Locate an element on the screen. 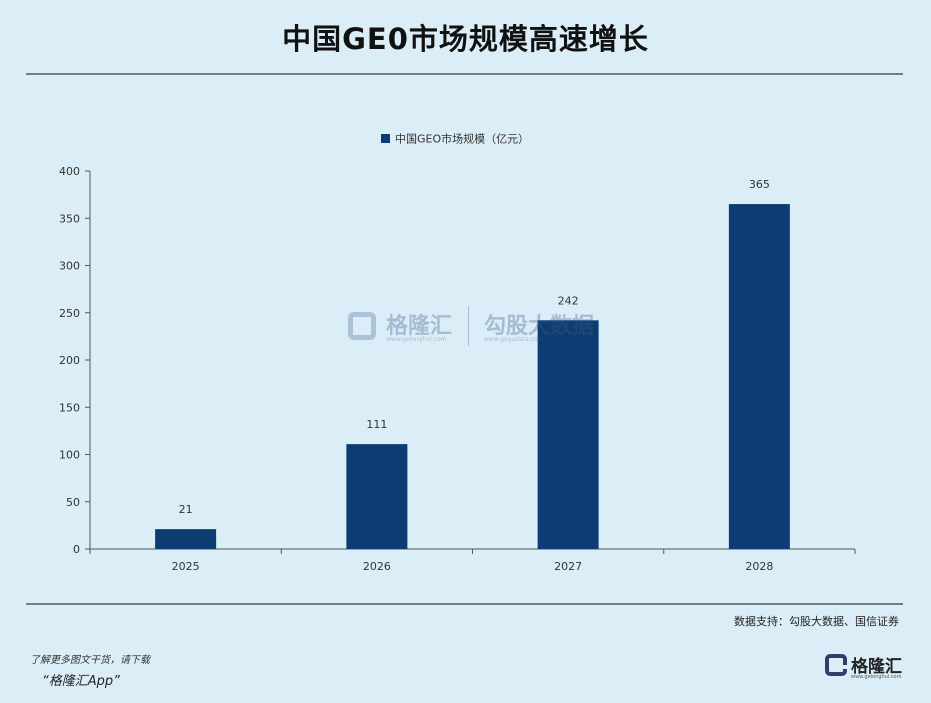  y-tick-label: 350 is located at coordinates (69, 218).